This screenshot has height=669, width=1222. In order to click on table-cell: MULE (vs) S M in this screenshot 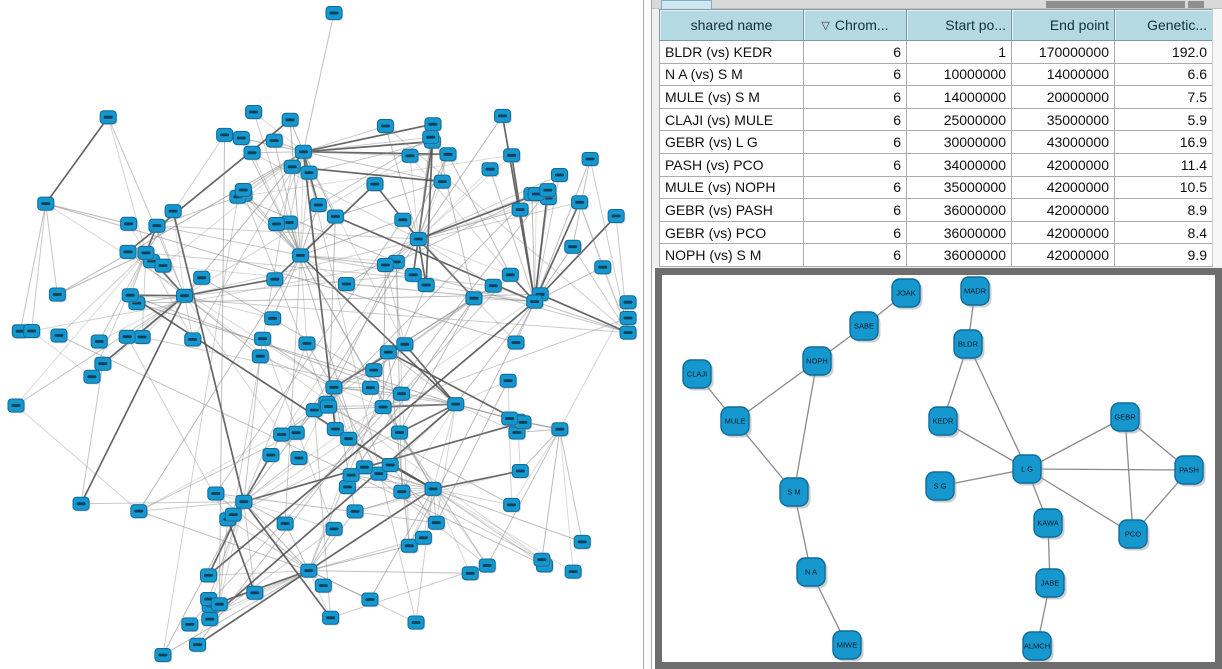, I will do `click(731, 97)`.